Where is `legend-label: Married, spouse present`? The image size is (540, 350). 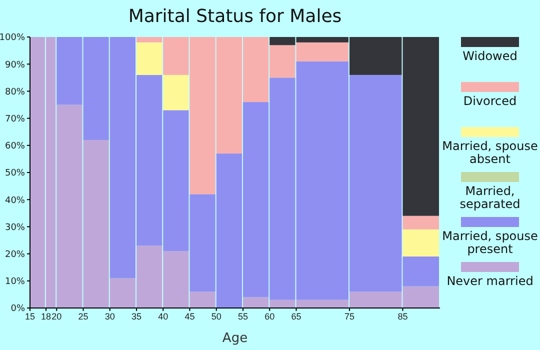
legend-label: Married, spouse present is located at coordinates (490, 242).